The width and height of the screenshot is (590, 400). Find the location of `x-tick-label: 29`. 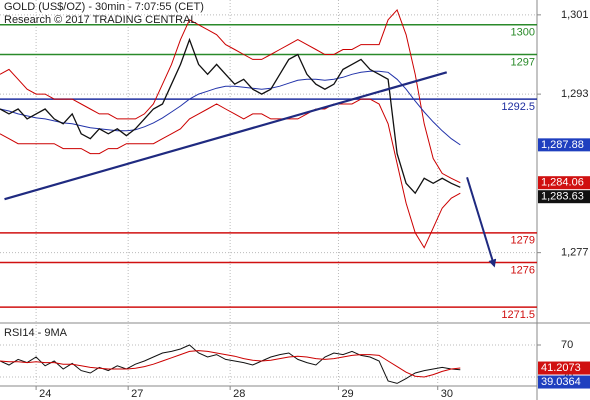

x-tick-label: 29 is located at coordinates (347, 394).